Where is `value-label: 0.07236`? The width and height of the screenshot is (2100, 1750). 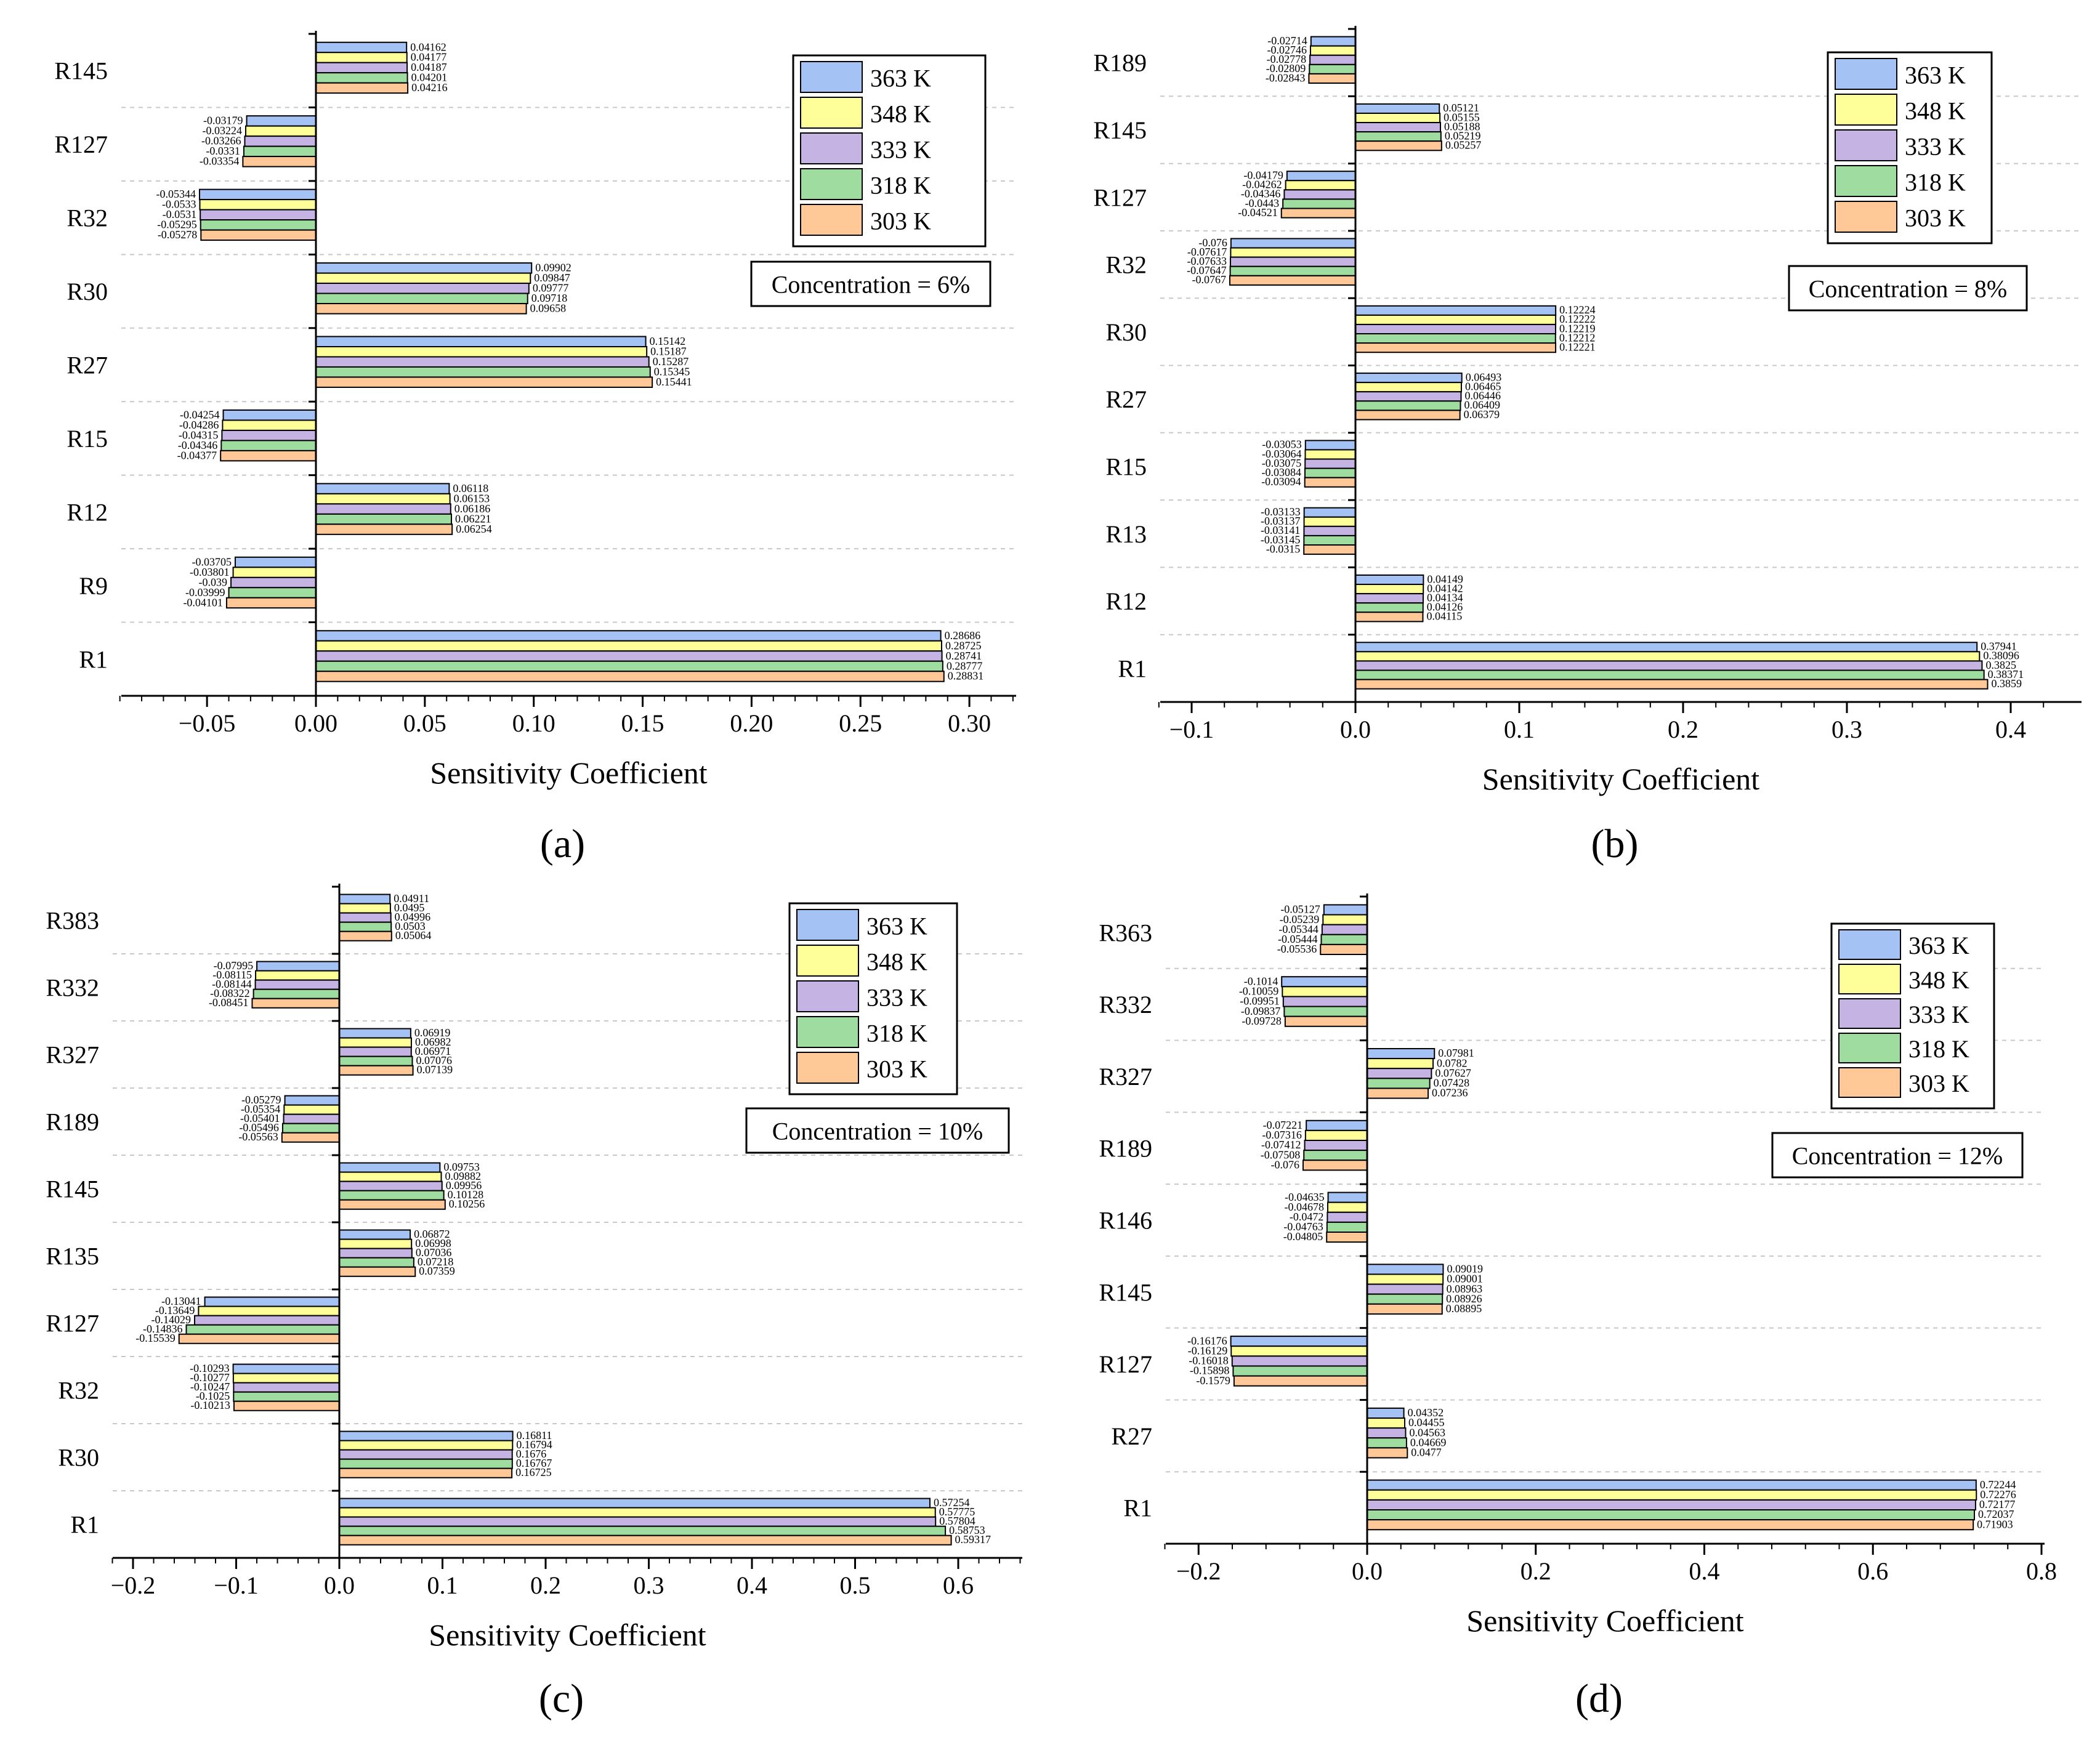 value-label: 0.07236 is located at coordinates (1450, 1093).